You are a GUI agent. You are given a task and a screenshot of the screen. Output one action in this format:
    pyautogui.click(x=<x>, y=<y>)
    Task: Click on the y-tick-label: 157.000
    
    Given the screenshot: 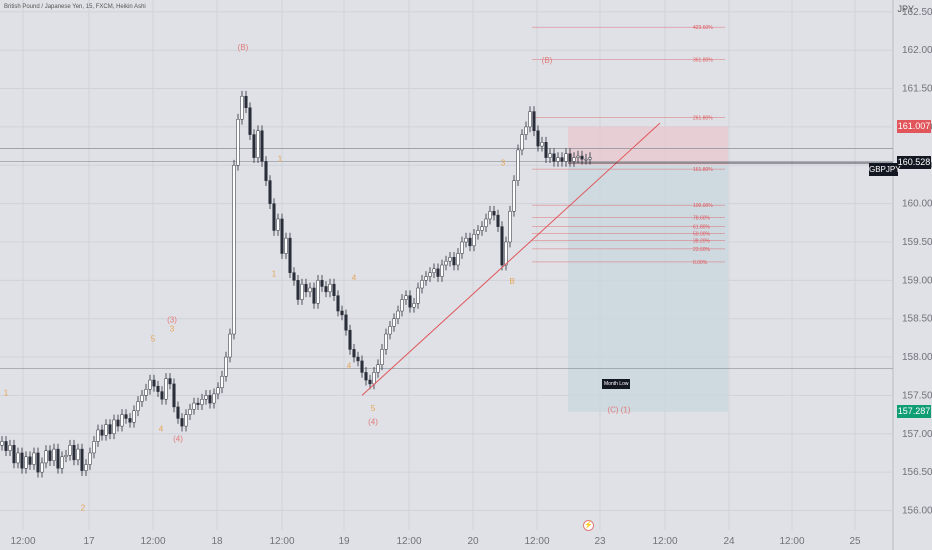 What is the action you would take?
    pyautogui.click(x=917, y=434)
    